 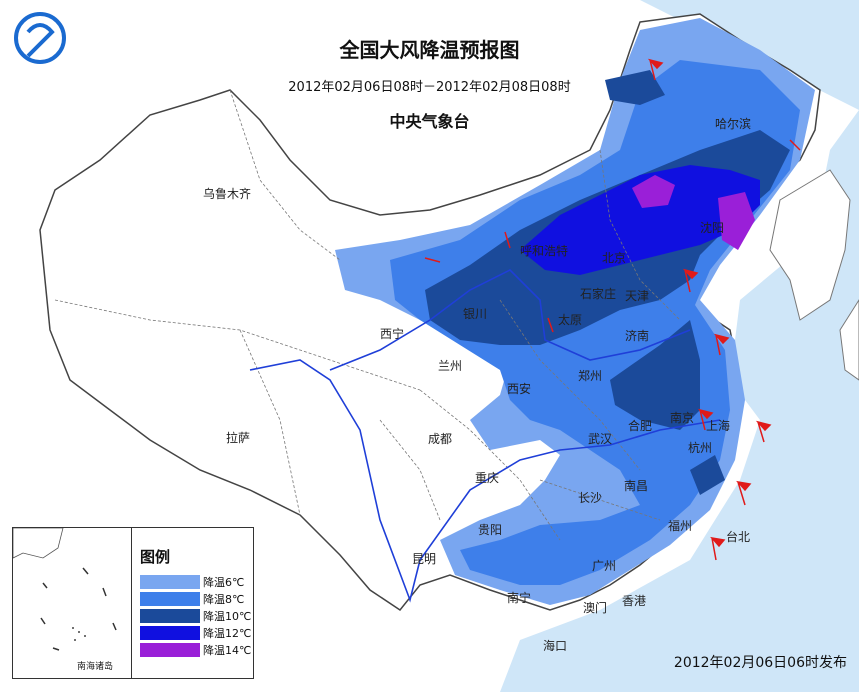 What do you see at coordinates (519, 597) in the screenshot?
I see `city-label: 南宁` at bounding box center [519, 597].